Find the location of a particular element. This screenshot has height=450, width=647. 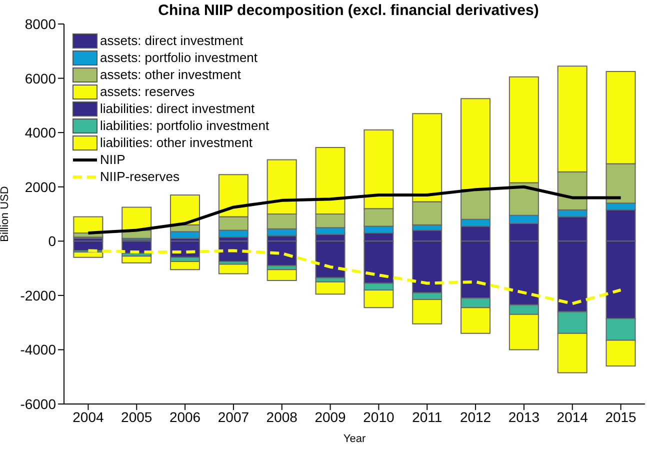

x-tick-label: 2015 is located at coordinates (621, 416).